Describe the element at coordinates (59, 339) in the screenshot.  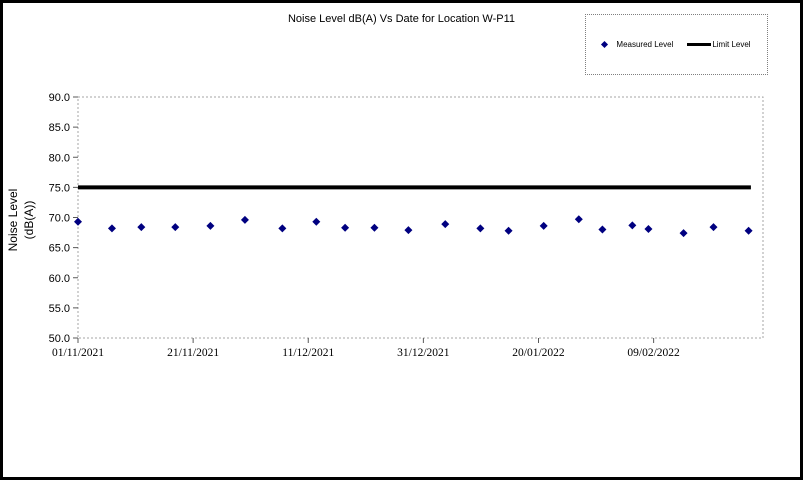
I see `y-tick-label: 50.0` at that location.